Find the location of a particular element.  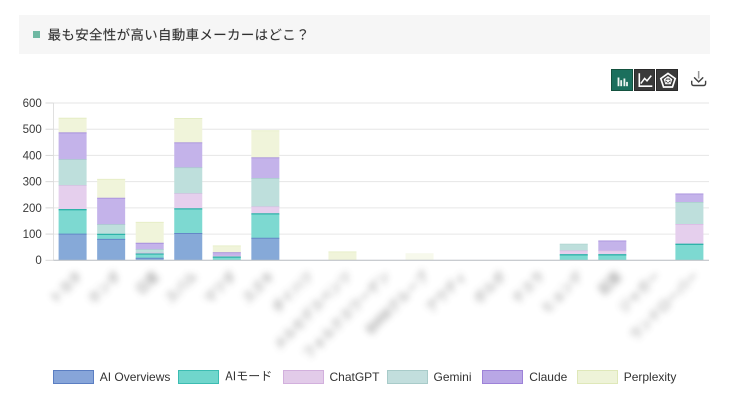

svg-text: 300 is located at coordinates (32, 183).